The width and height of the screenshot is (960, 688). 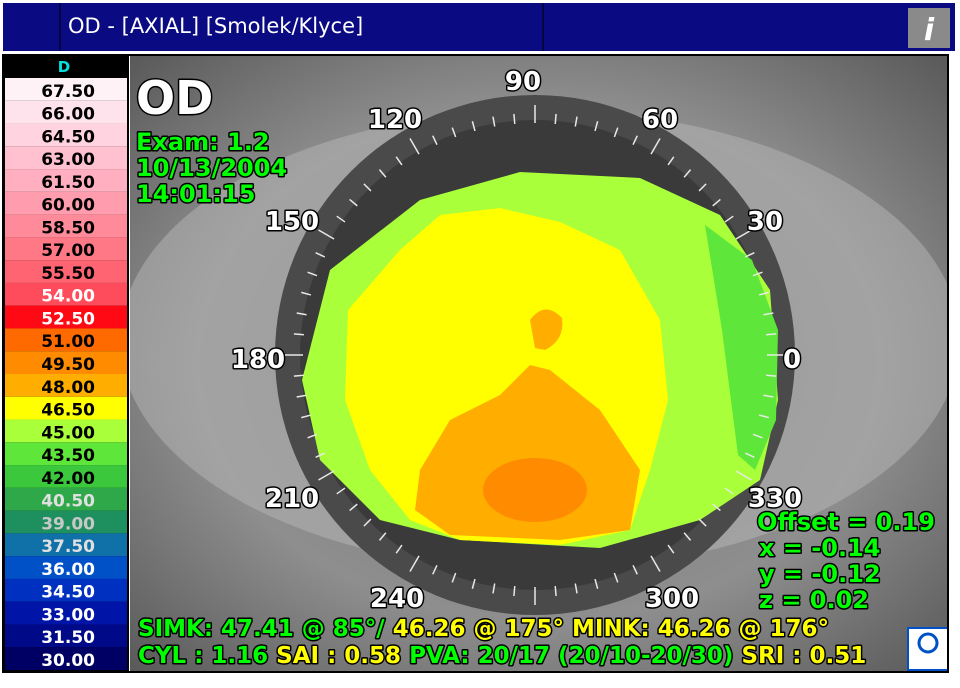 What do you see at coordinates (928, 643) in the screenshot?
I see `logo-mark` at bounding box center [928, 643].